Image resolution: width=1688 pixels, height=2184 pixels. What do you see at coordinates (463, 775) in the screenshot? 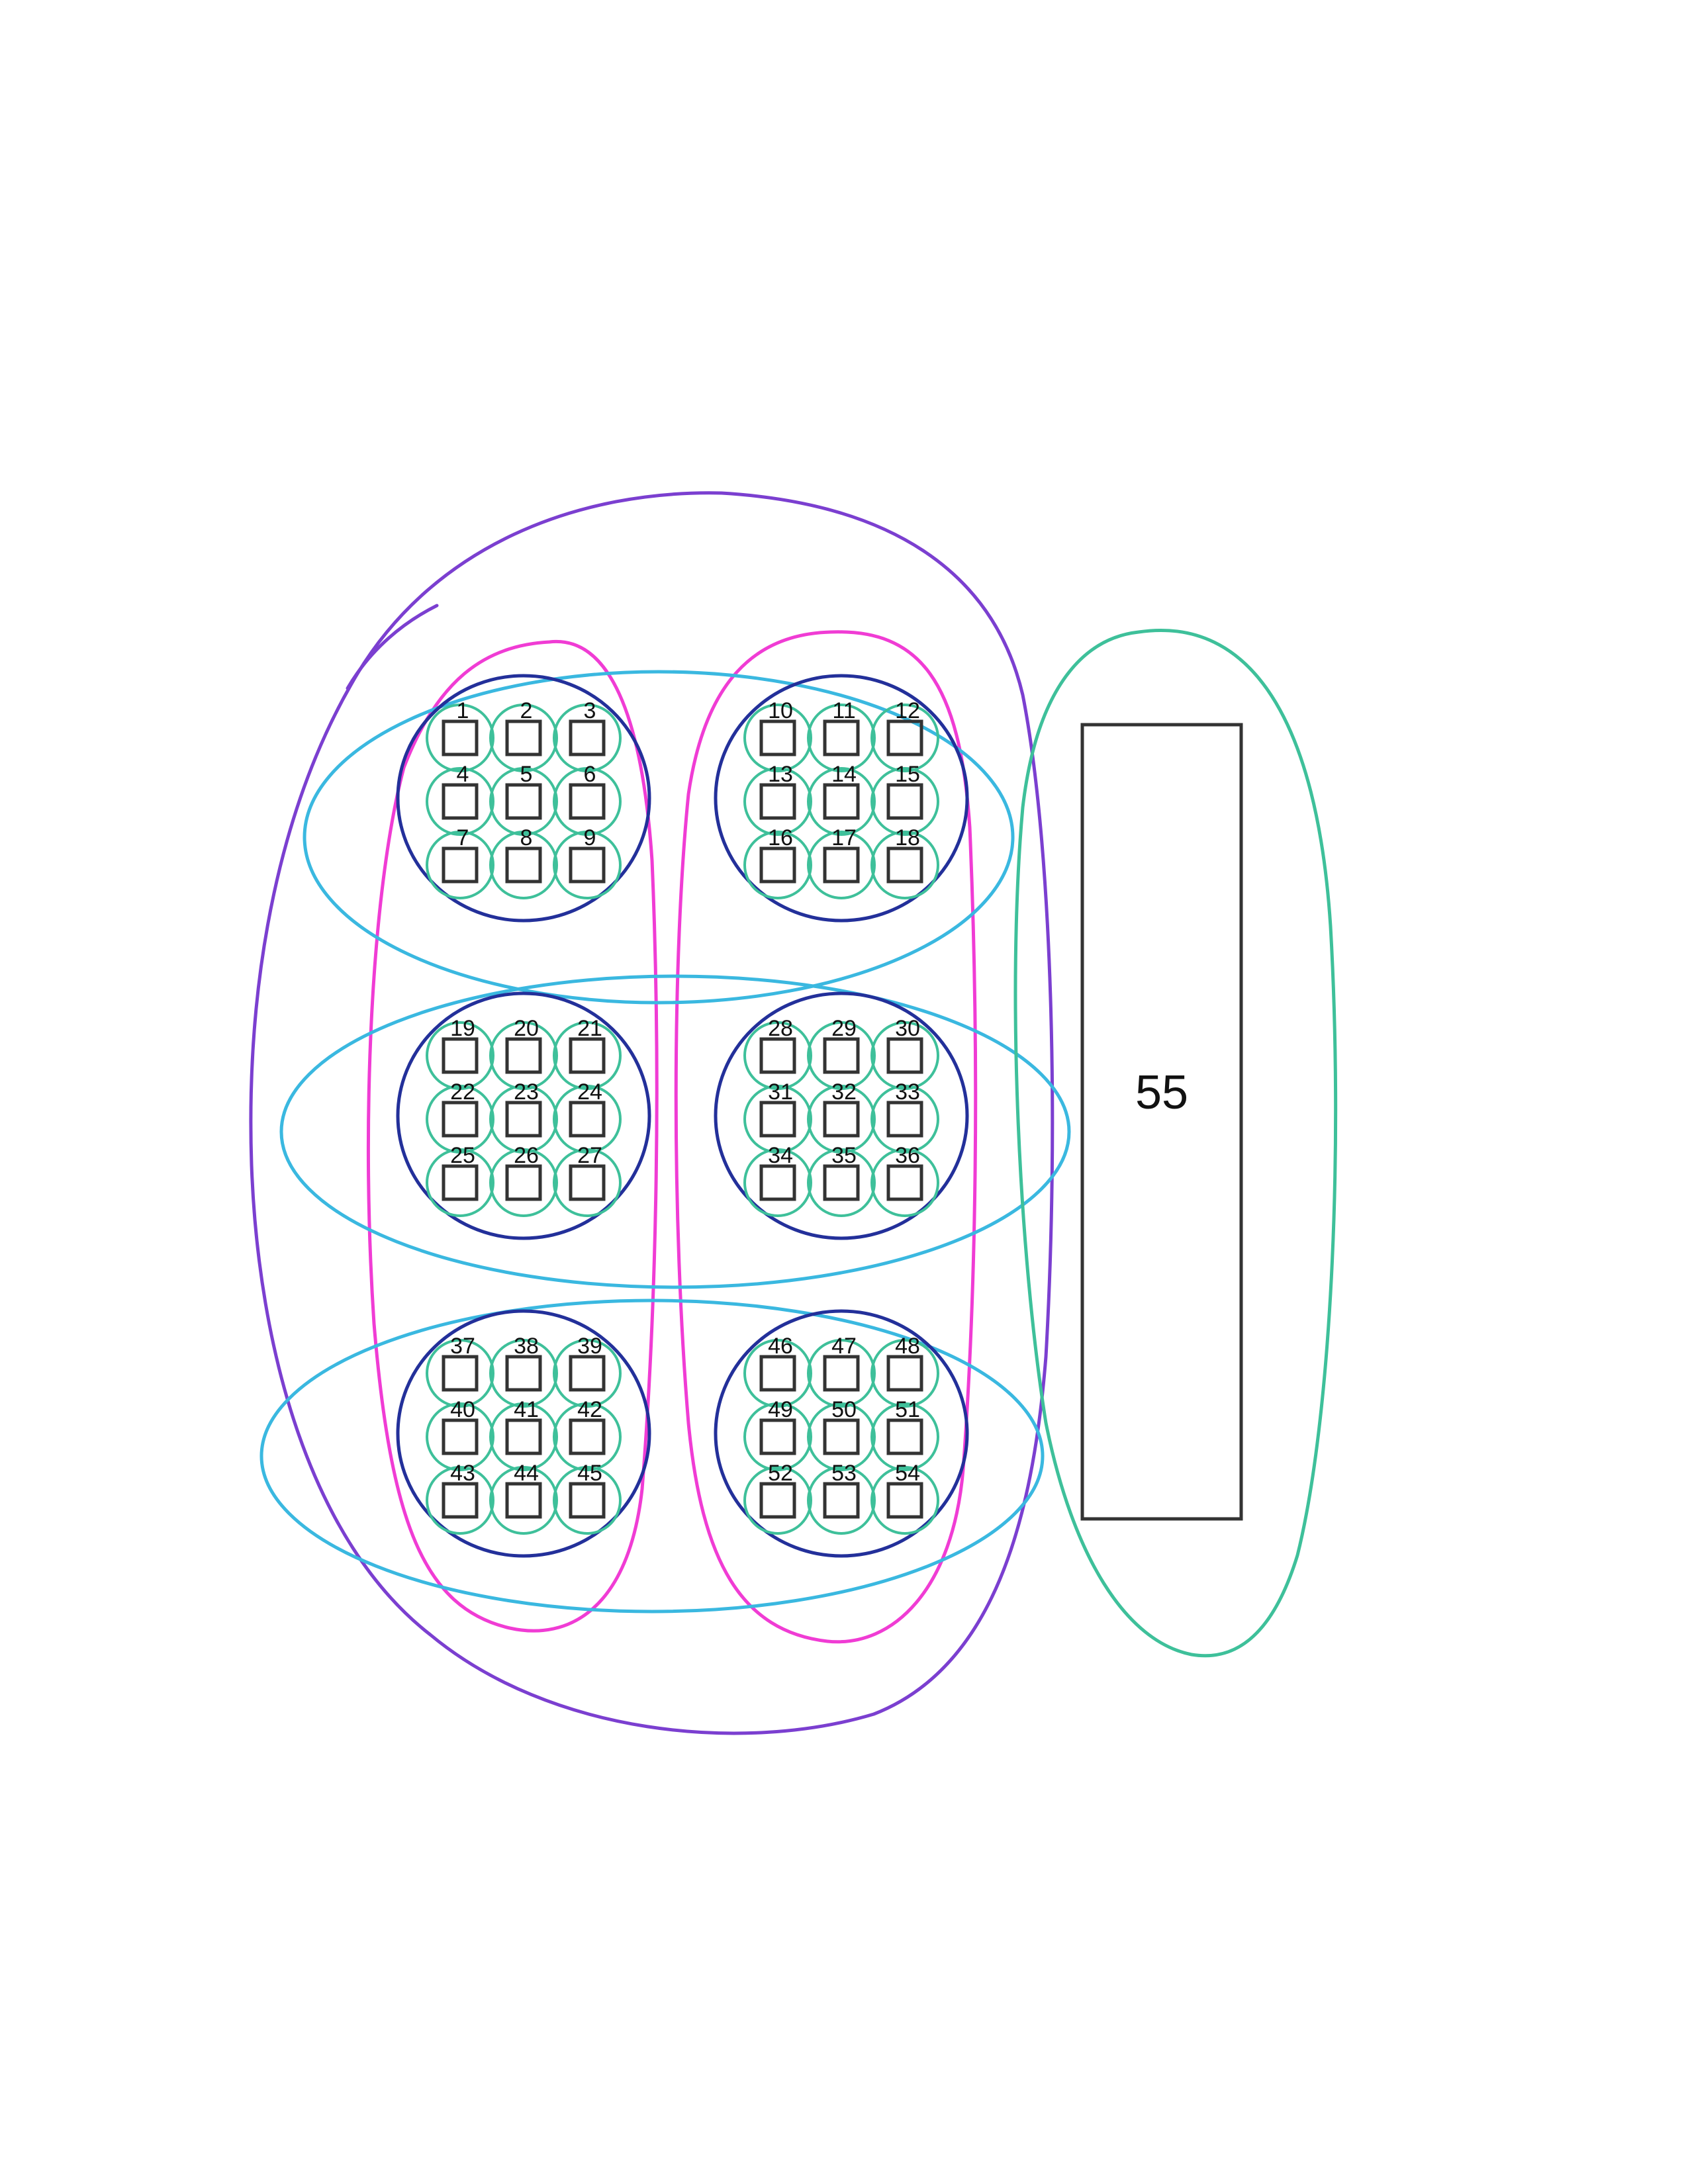
I see `seat-number-label: 4` at bounding box center [463, 775].